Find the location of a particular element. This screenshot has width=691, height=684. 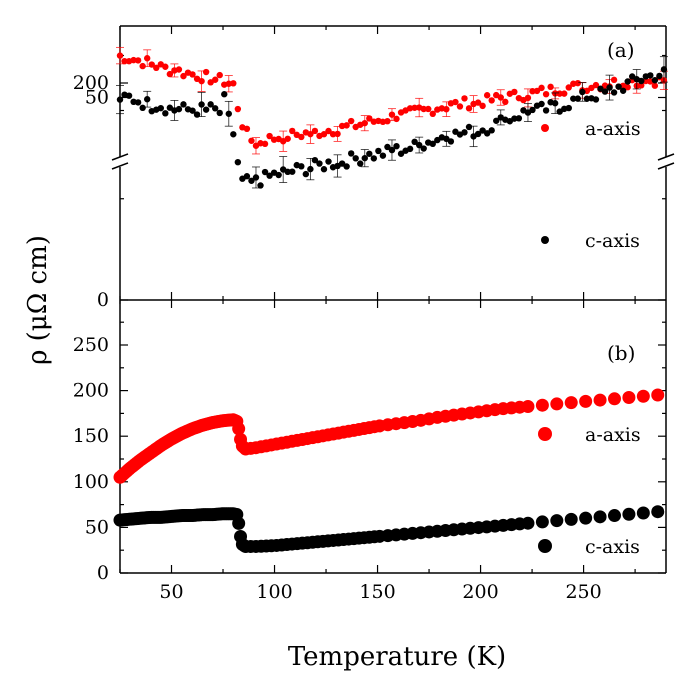

y-tick-label-b: 50 is located at coordinates (97, 527).